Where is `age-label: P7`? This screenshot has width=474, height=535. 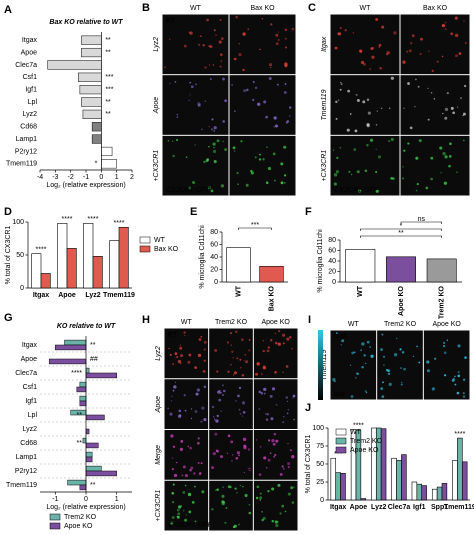 age-label: P7 is located at coordinates (172, 335).